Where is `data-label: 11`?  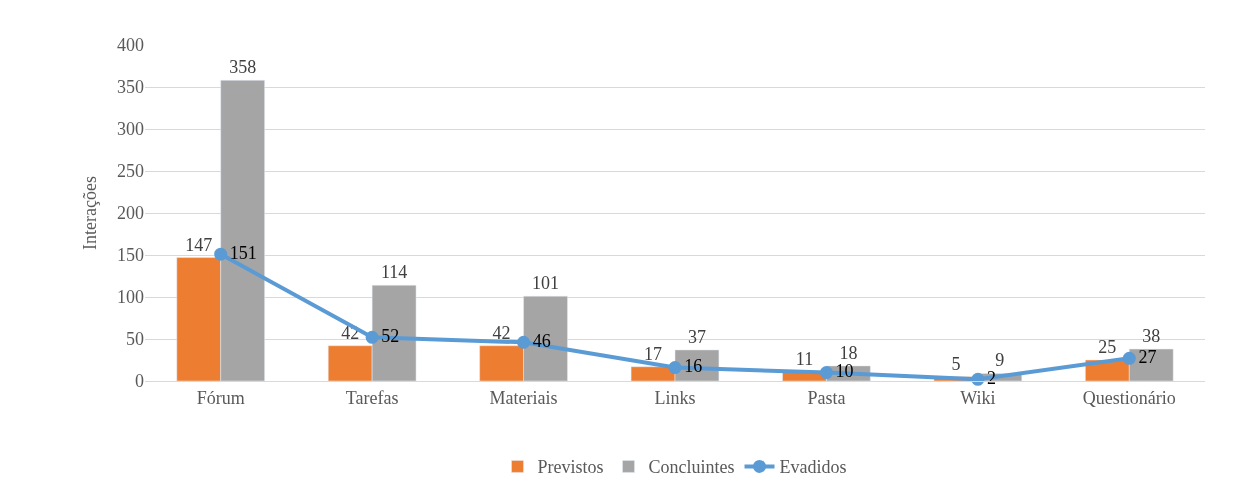 data-label: 11 is located at coordinates (804, 358).